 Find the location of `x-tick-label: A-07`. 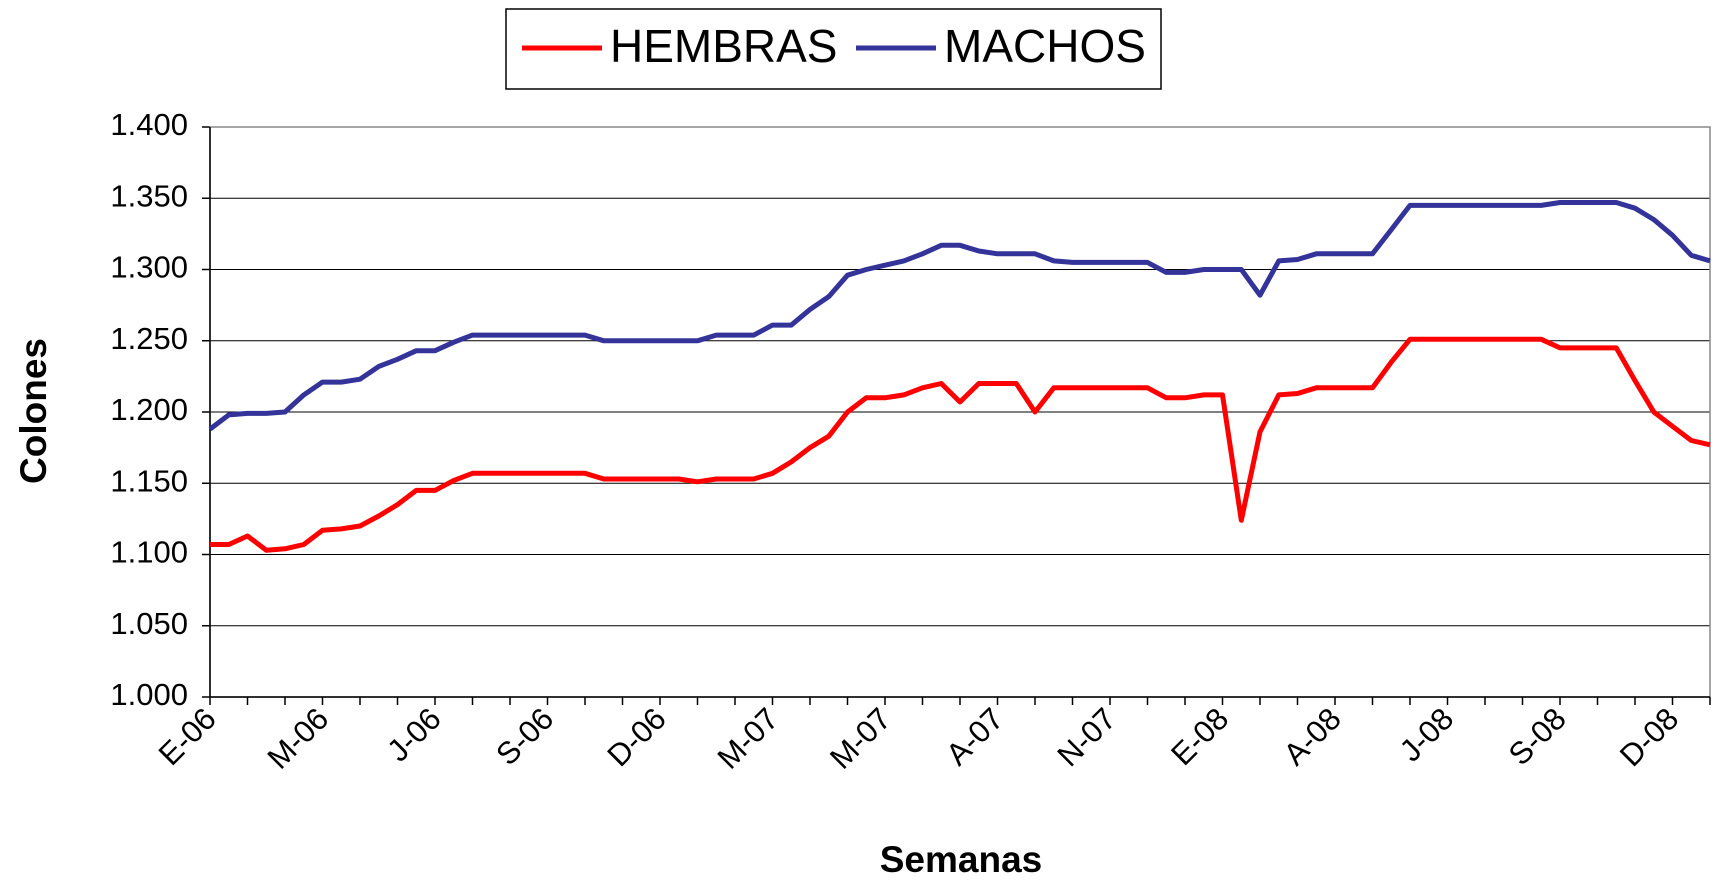

x-tick-label: A-07 is located at coordinates (974, 736).